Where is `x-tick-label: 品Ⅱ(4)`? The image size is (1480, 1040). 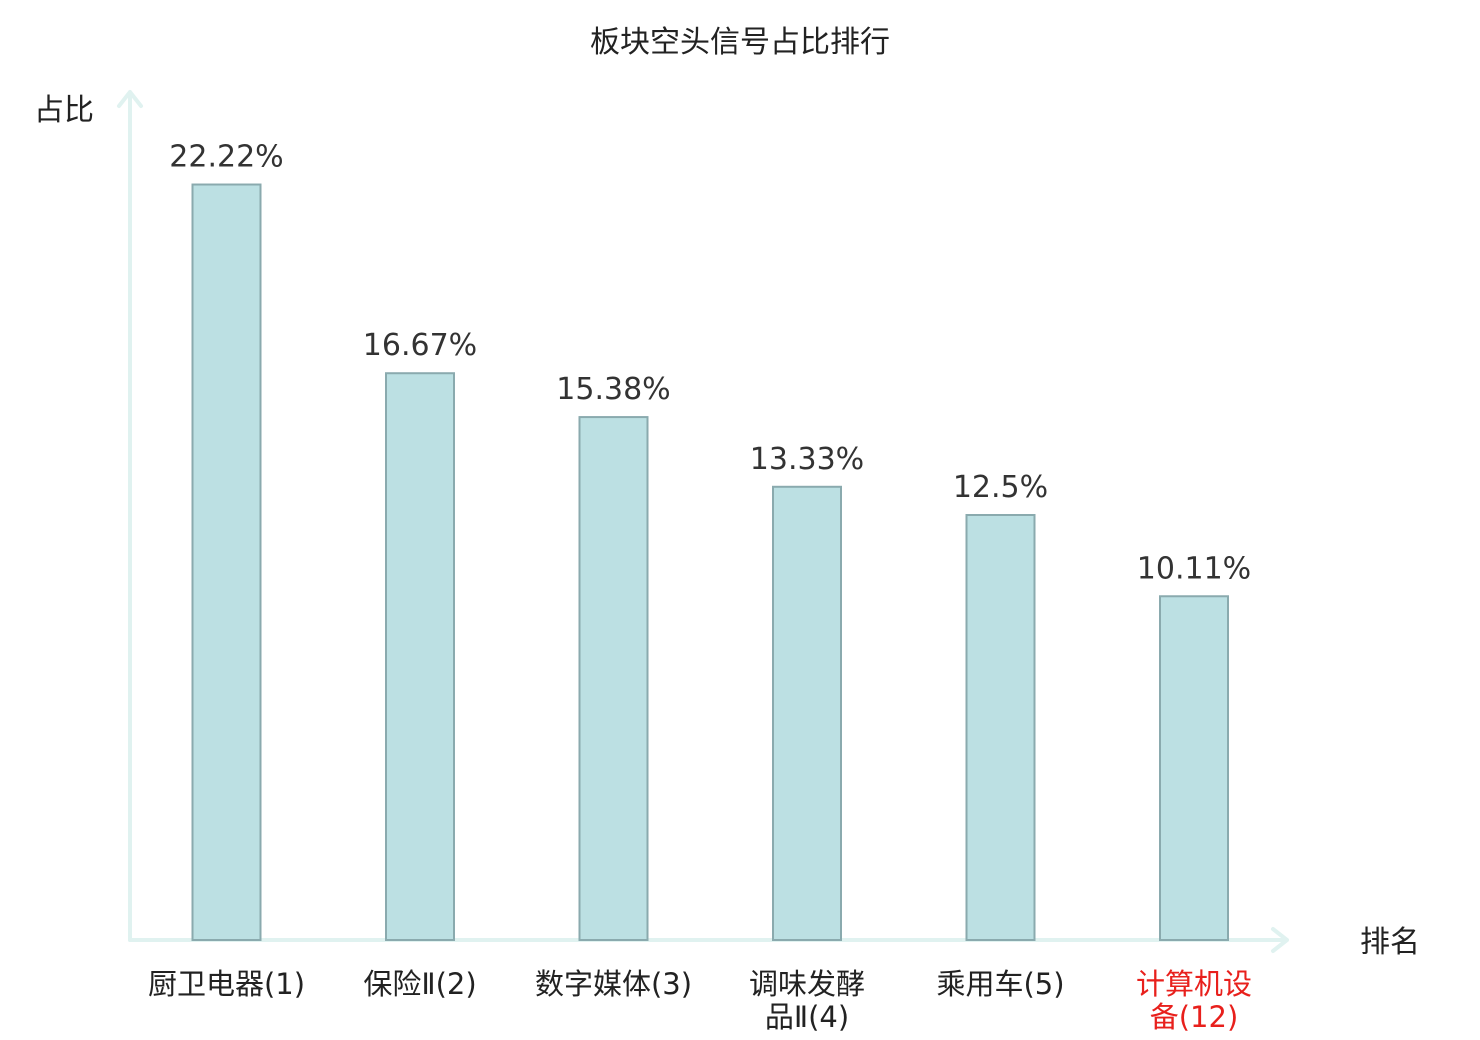
x-tick-label: 品Ⅱ(4) is located at coordinates (807, 1017).